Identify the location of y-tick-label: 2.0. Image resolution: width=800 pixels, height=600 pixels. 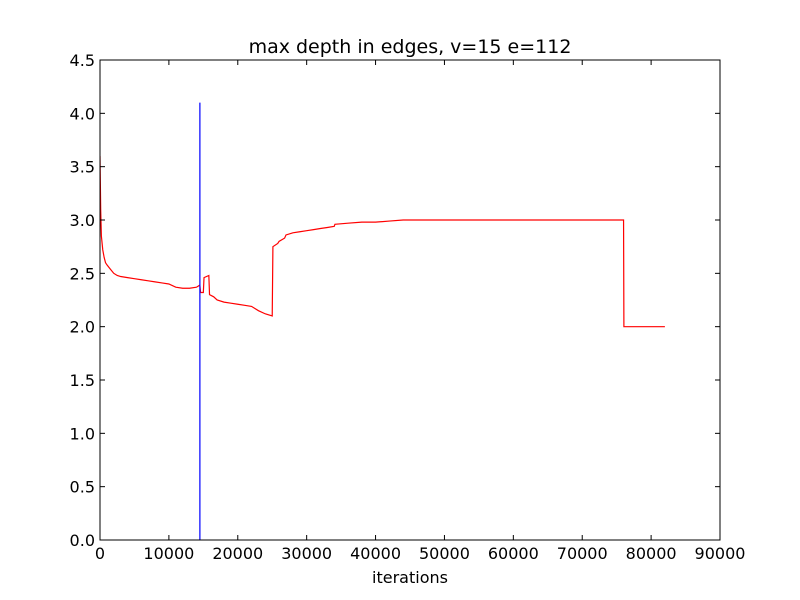
(82, 327).